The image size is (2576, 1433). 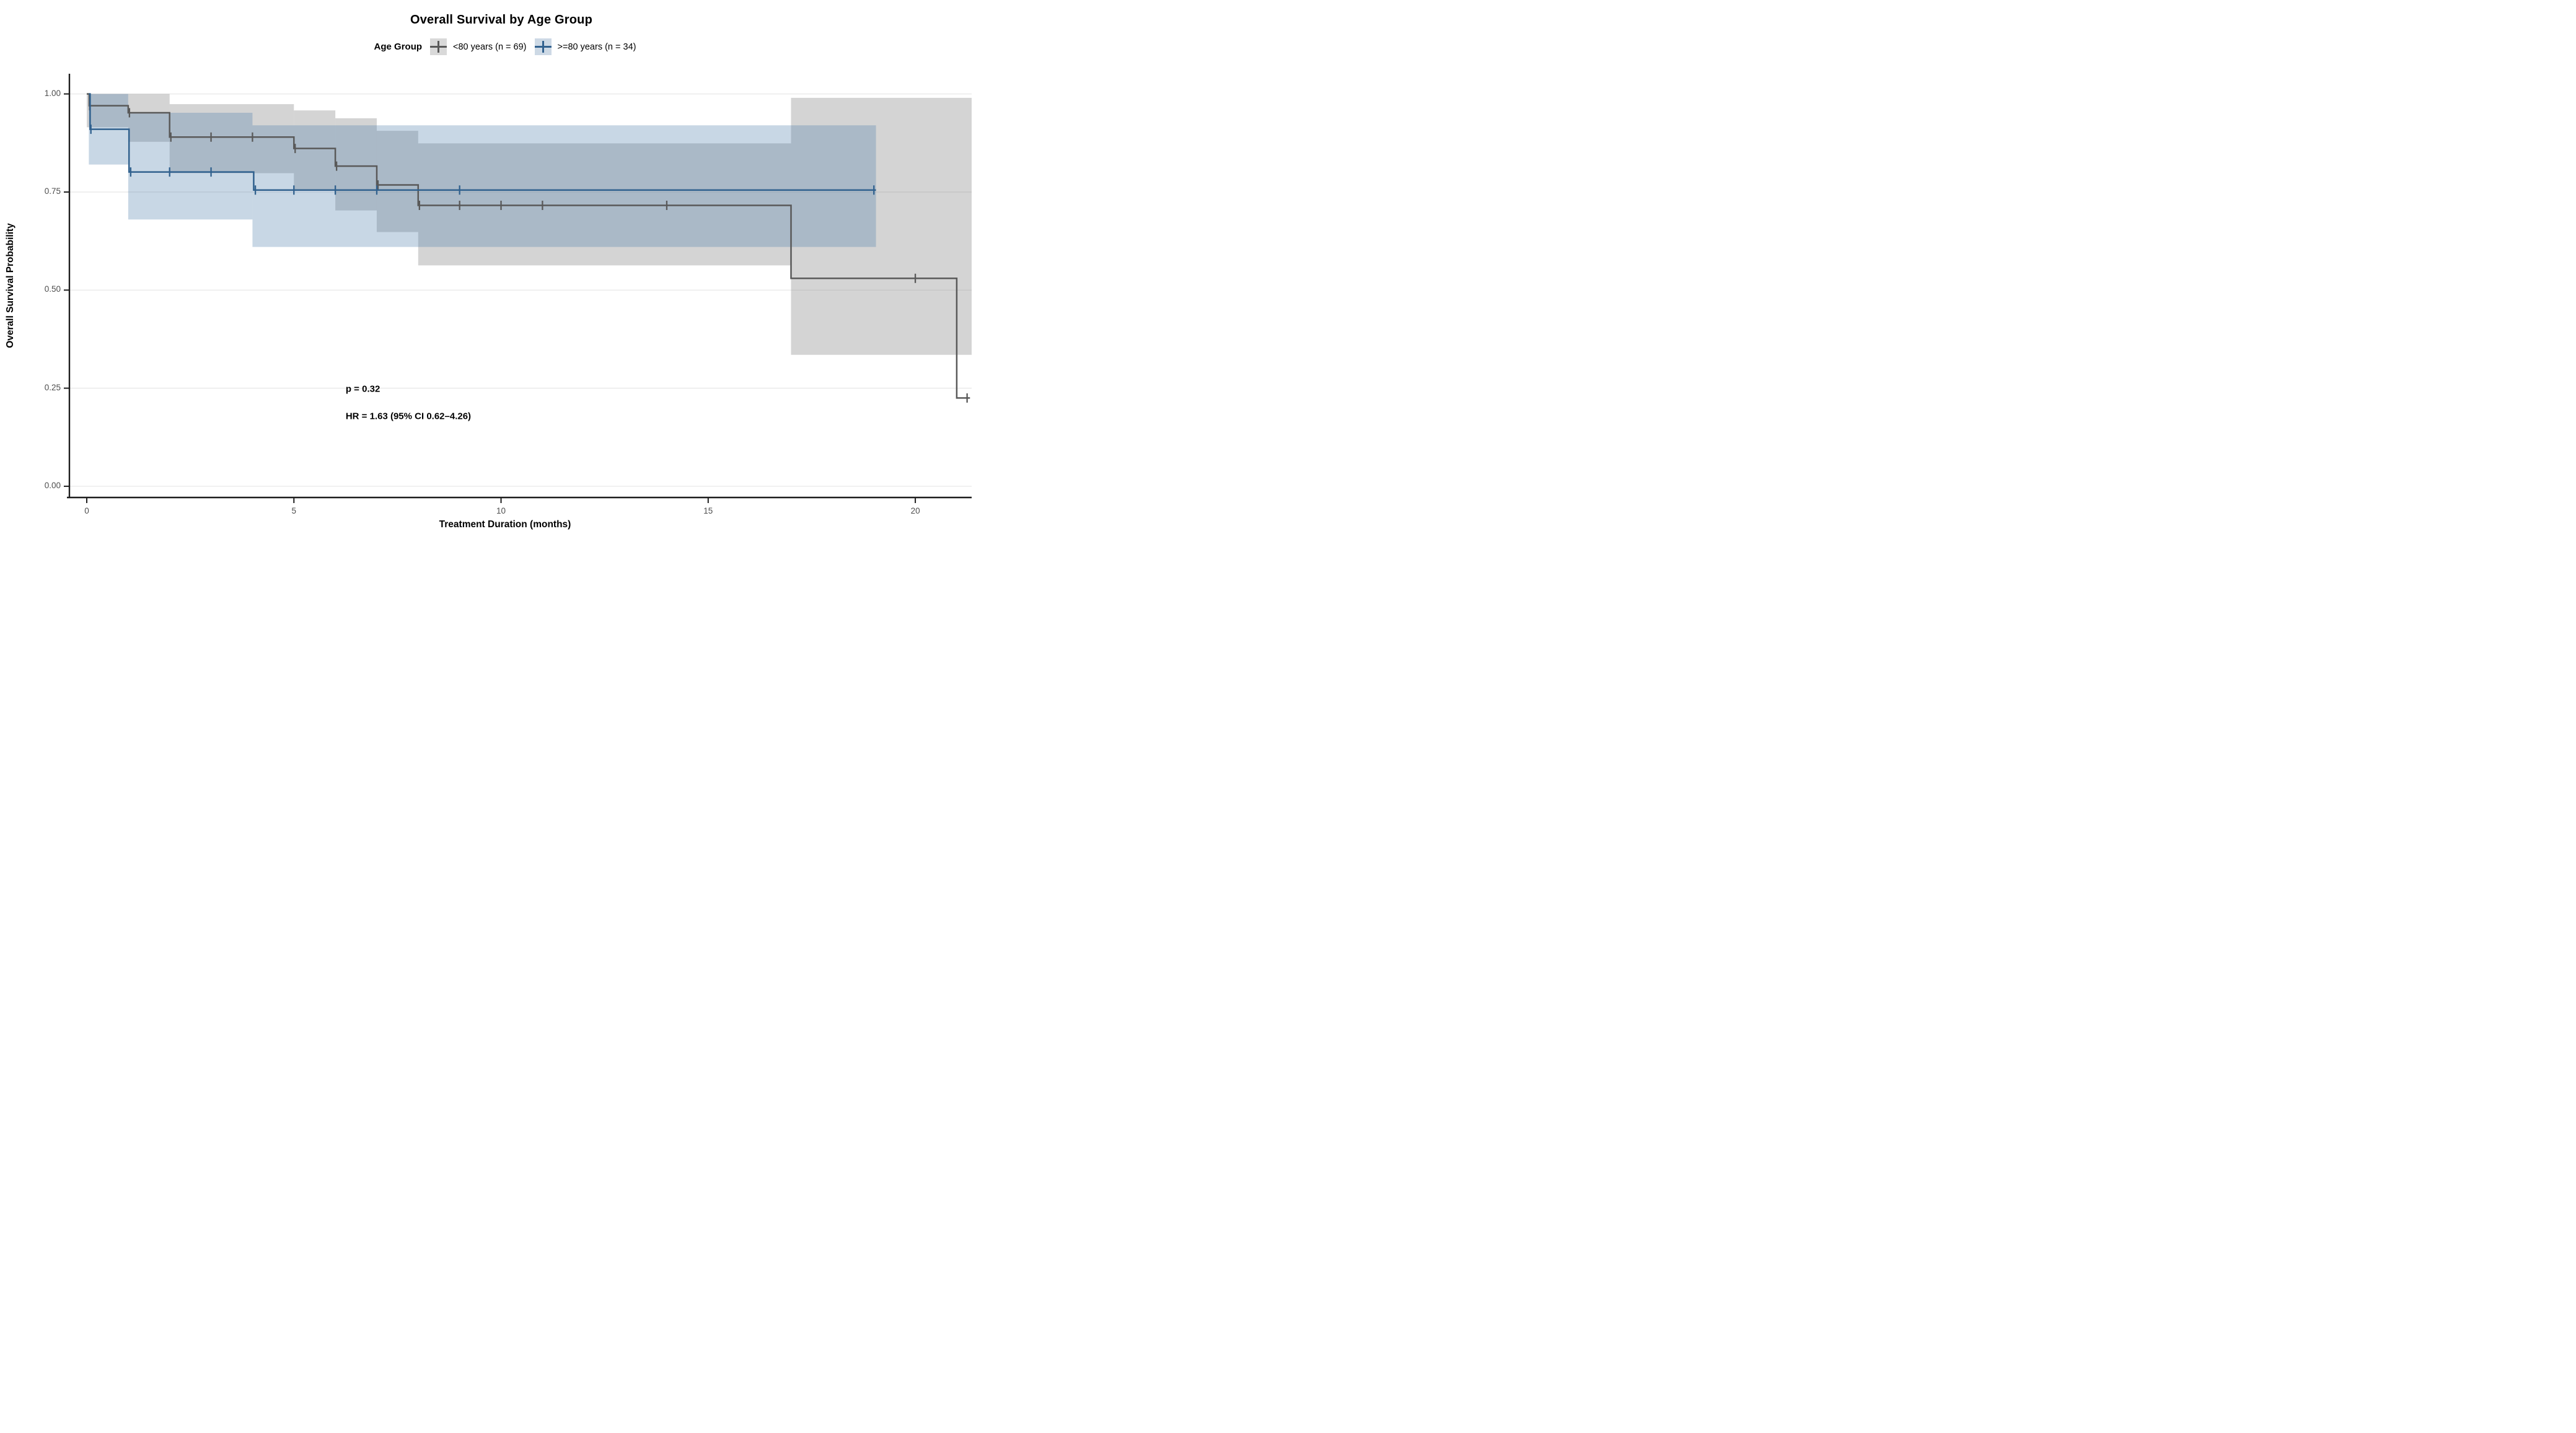 I want to click on ci-band-ge80, so click(x=483, y=170).